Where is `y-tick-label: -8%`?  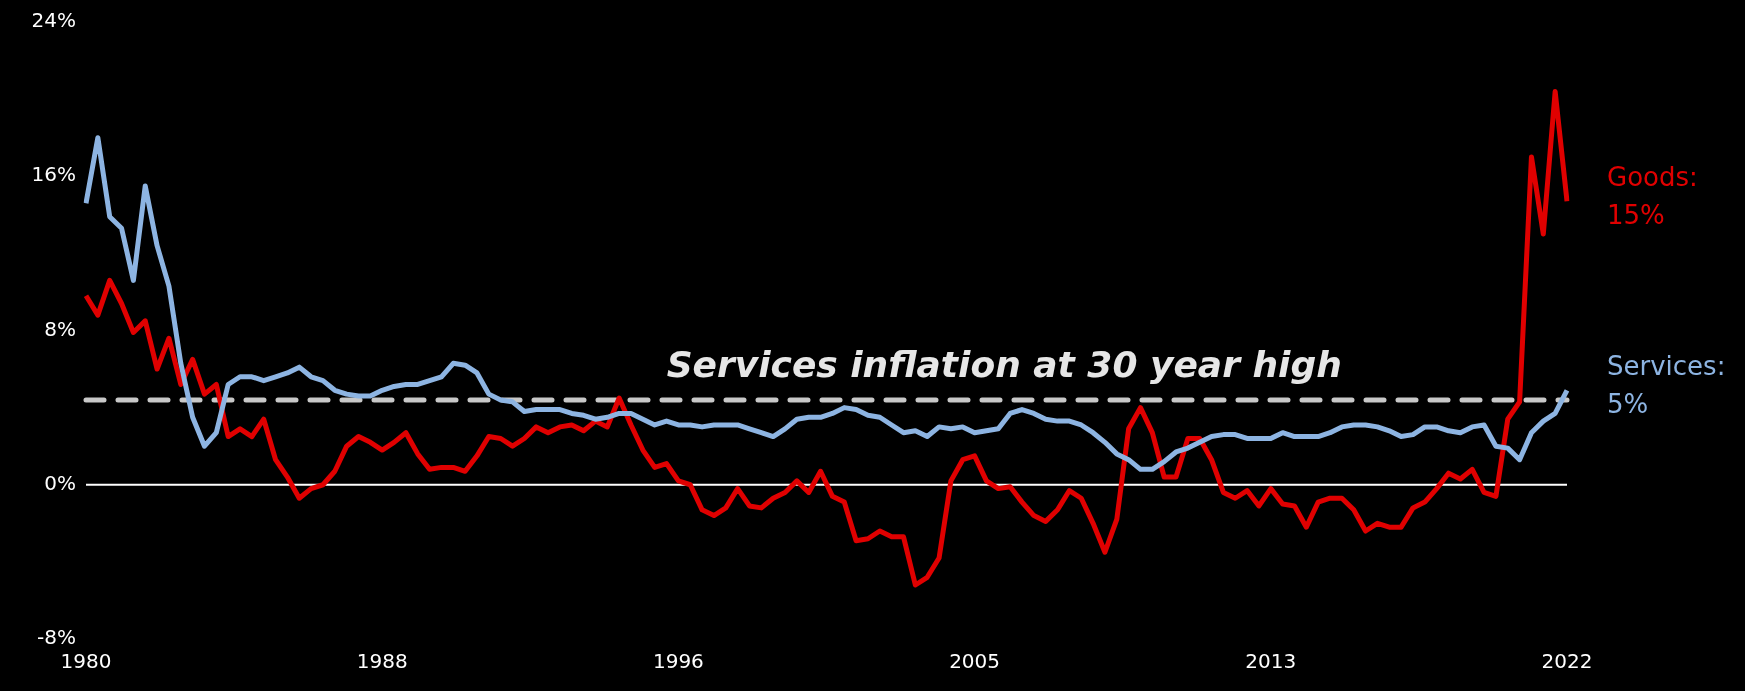
y-tick-label: -8% is located at coordinates (56, 637).